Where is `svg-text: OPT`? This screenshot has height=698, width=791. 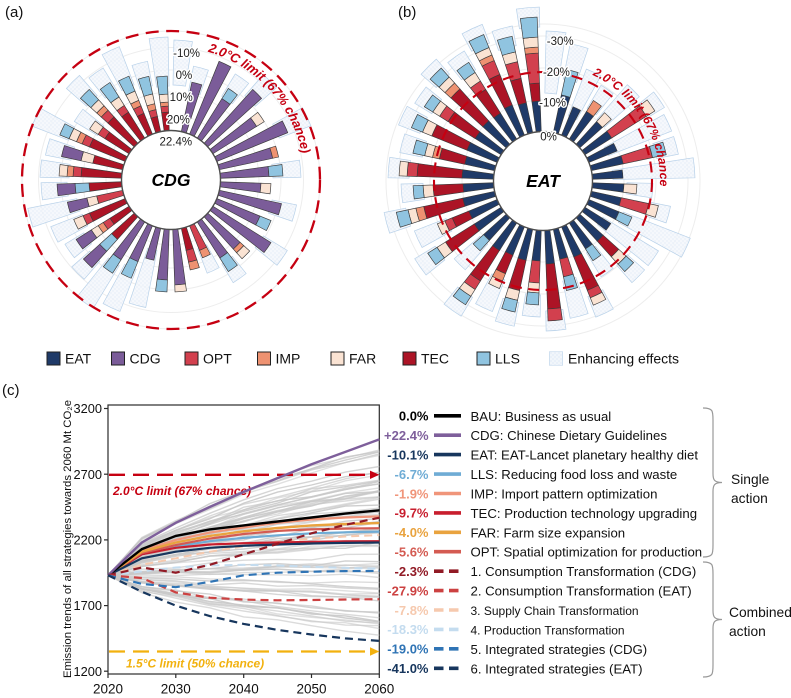 svg-text: OPT is located at coordinates (217, 359).